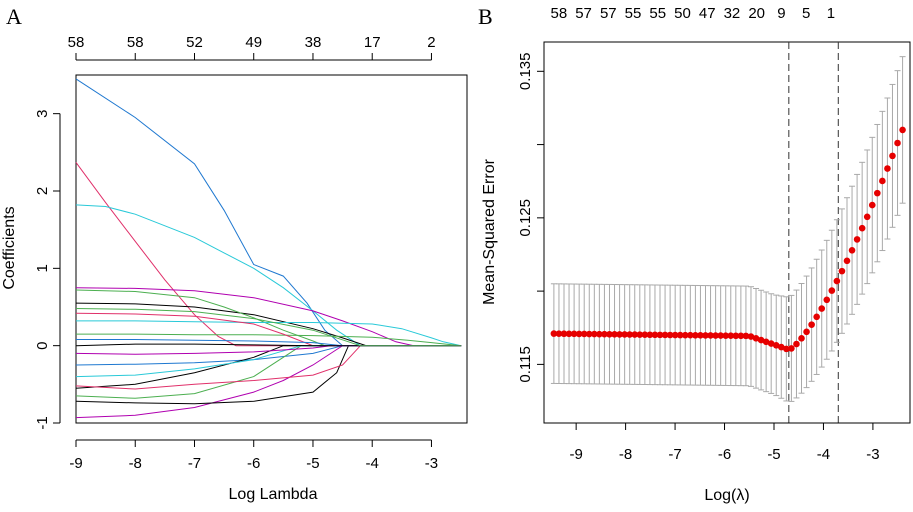 The width and height of the screenshot is (913, 512). What do you see at coordinates (732, 13) in the screenshot?
I see `panel-b-top-tick-label: 32` at bounding box center [732, 13].